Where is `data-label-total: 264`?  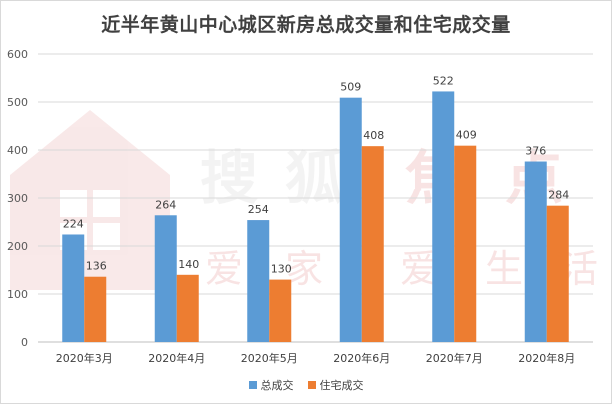 data-label-total: 264 is located at coordinates (165, 204).